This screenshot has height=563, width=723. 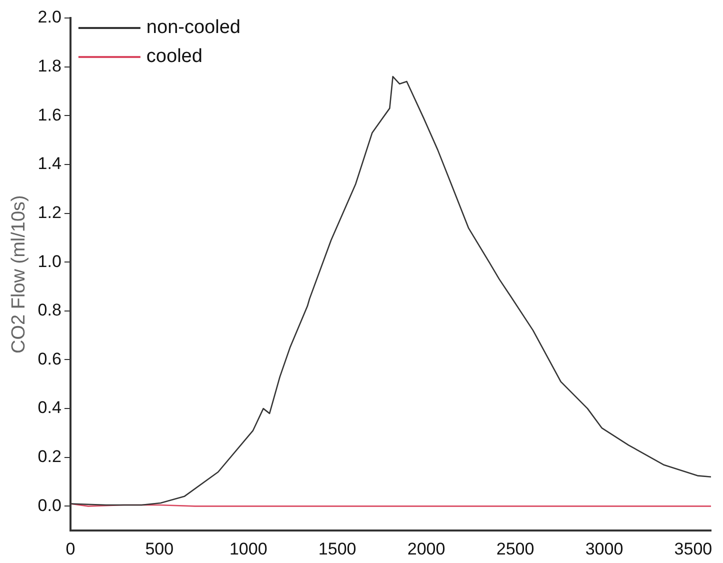 What do you see at coordinates (426, 548) in the screenshot?
I see `x-tick-label: 2000` at bounding box center [426, 548].